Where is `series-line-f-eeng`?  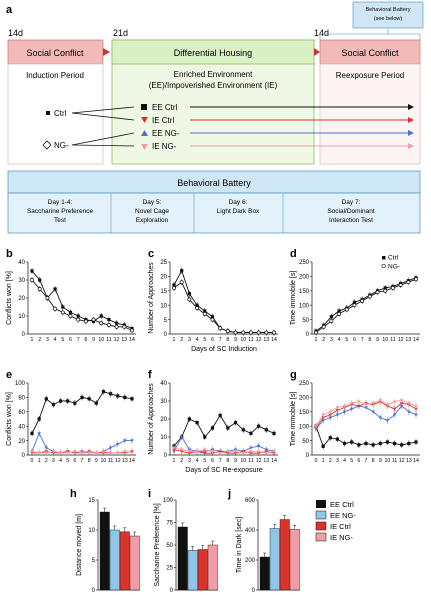 series-line-f-eeng is located at coordinates (224, 444).